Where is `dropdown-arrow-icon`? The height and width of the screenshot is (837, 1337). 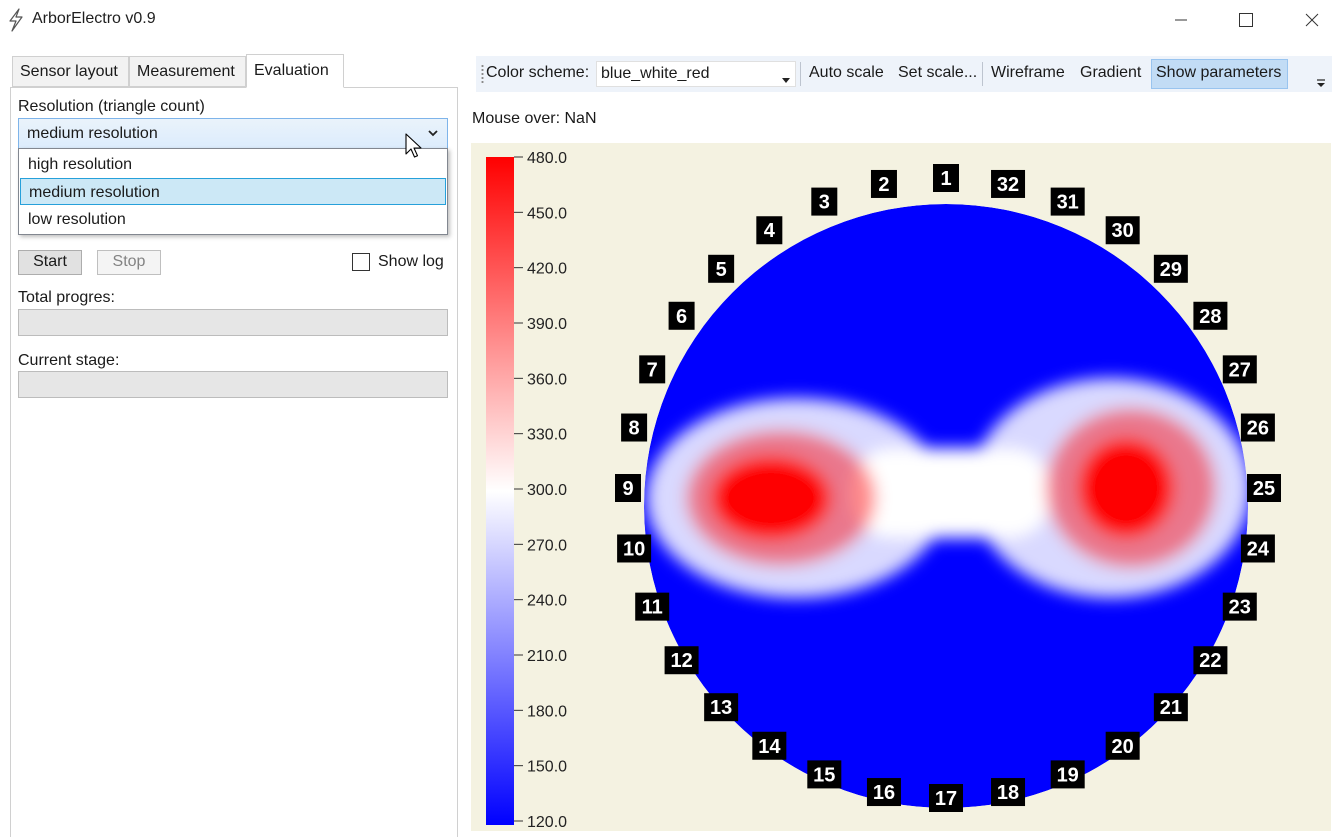 dropdown-arrow-icon is located at coordinates (786, 80).